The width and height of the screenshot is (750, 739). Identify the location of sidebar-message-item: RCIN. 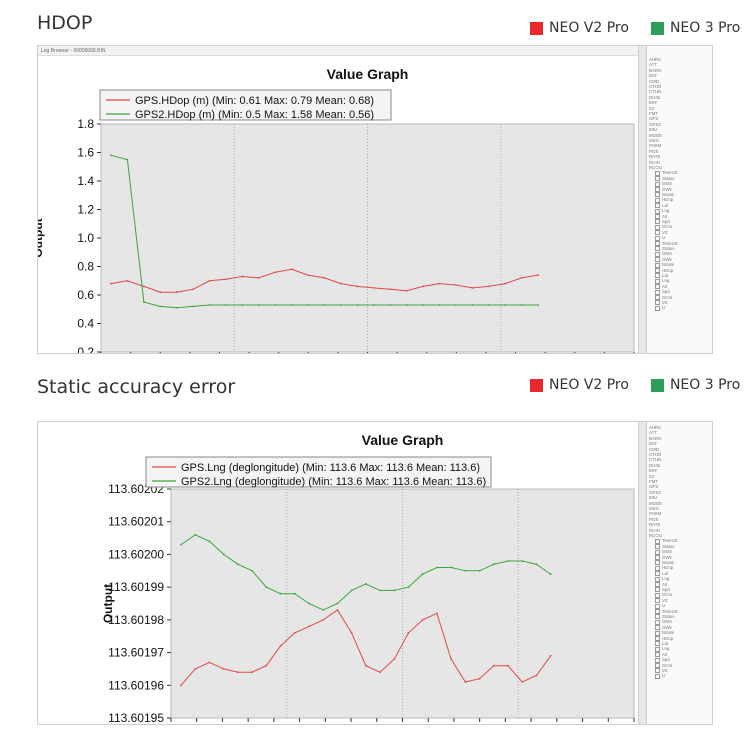
(654, 162).